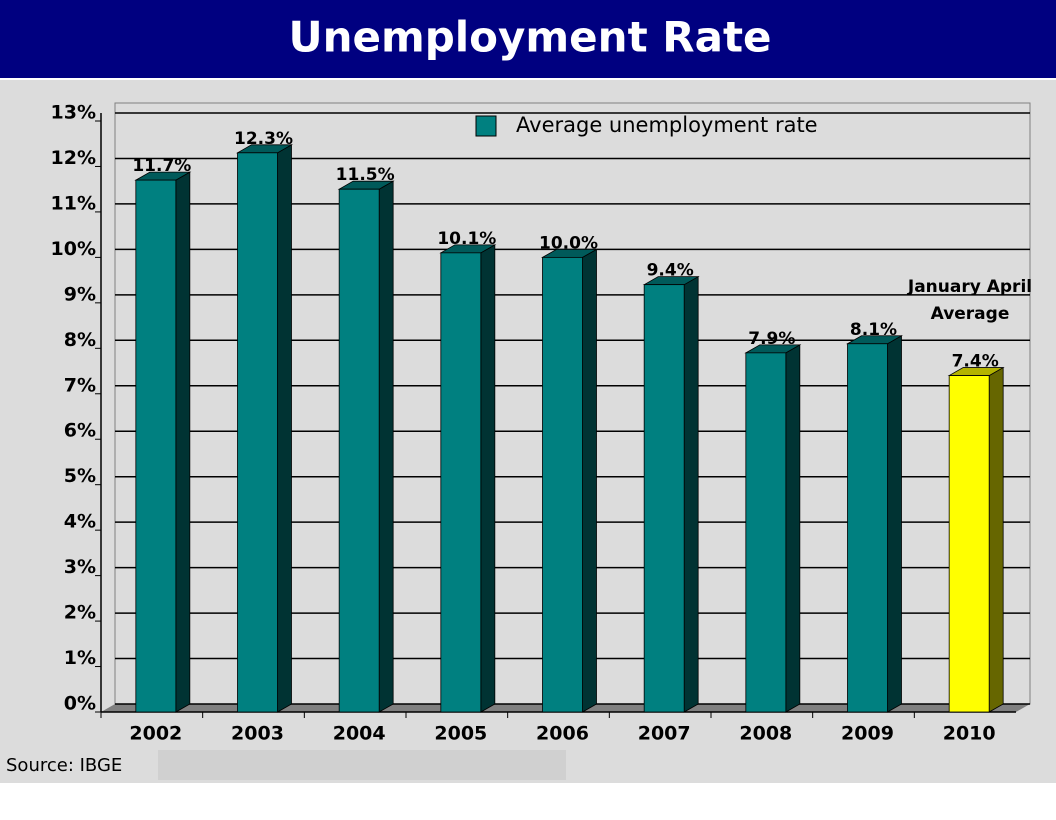 This screenshot has width=1056, height=820. What do you see at coordinates (362, 765) in the screenshot?
I see `redacted-box` at bounding box center [362, 765].